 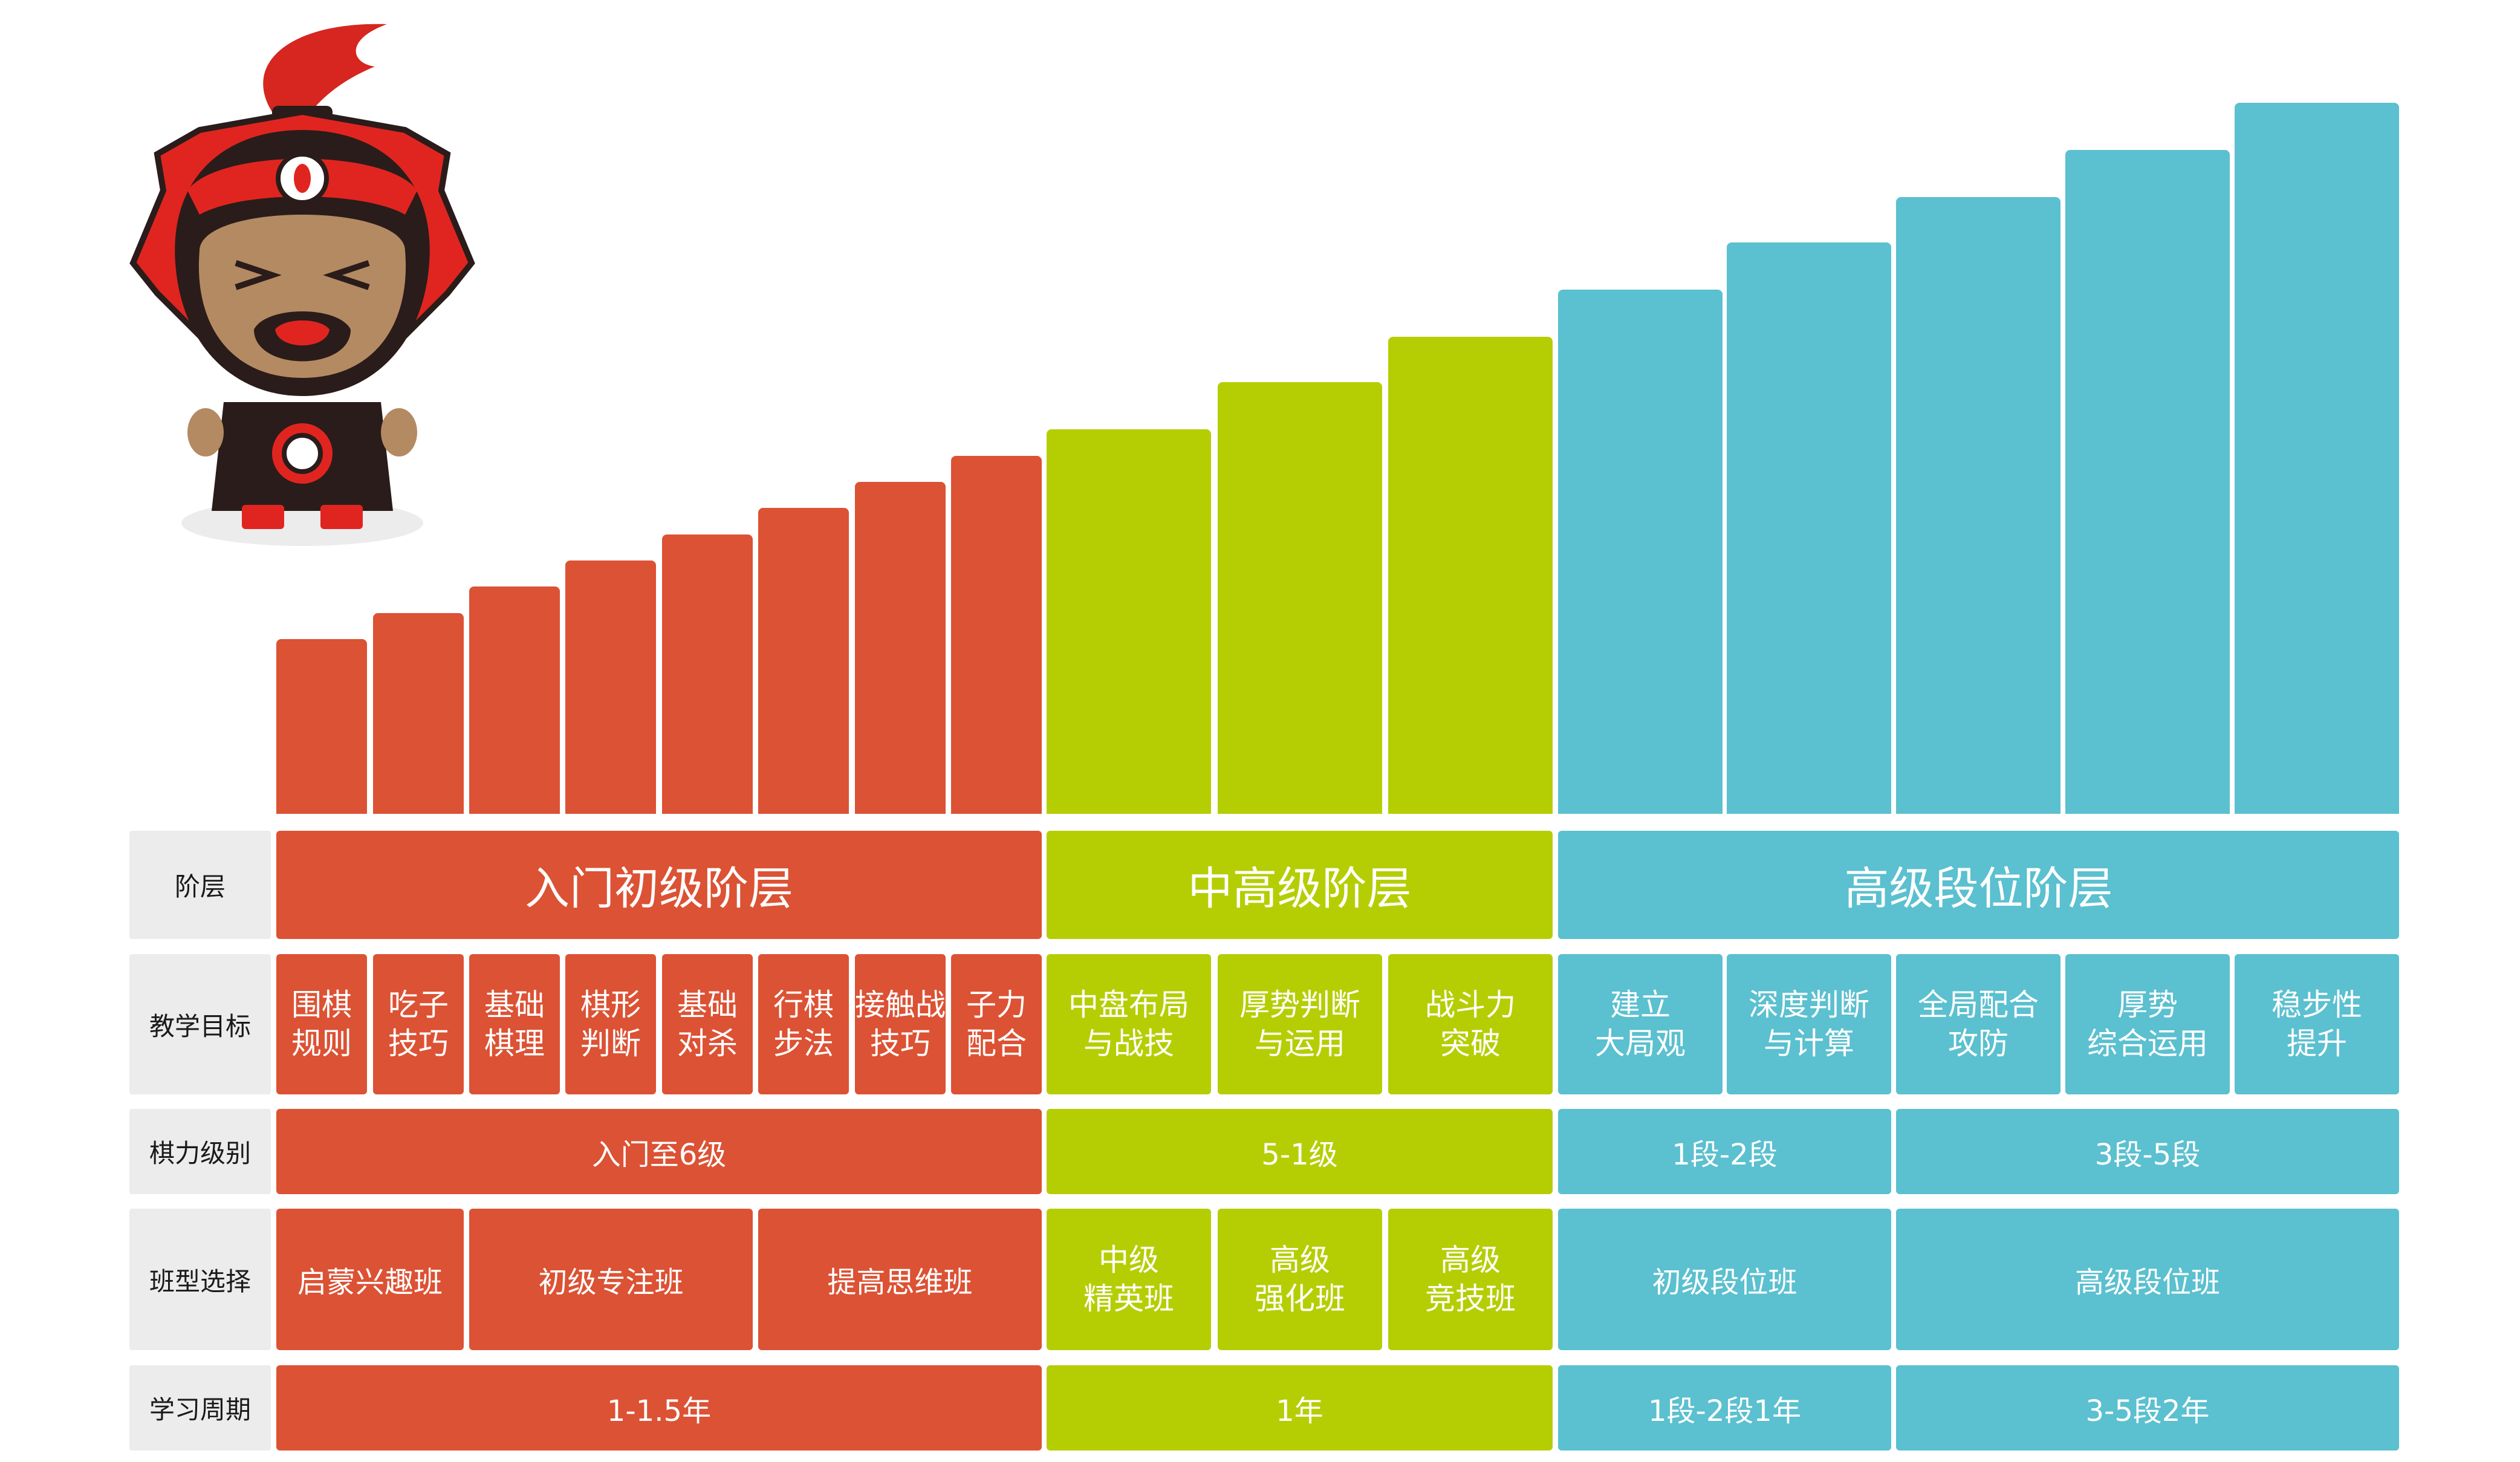 I want to click on class-cell: 高级 竞技班, so click(x=1470, y=1279).